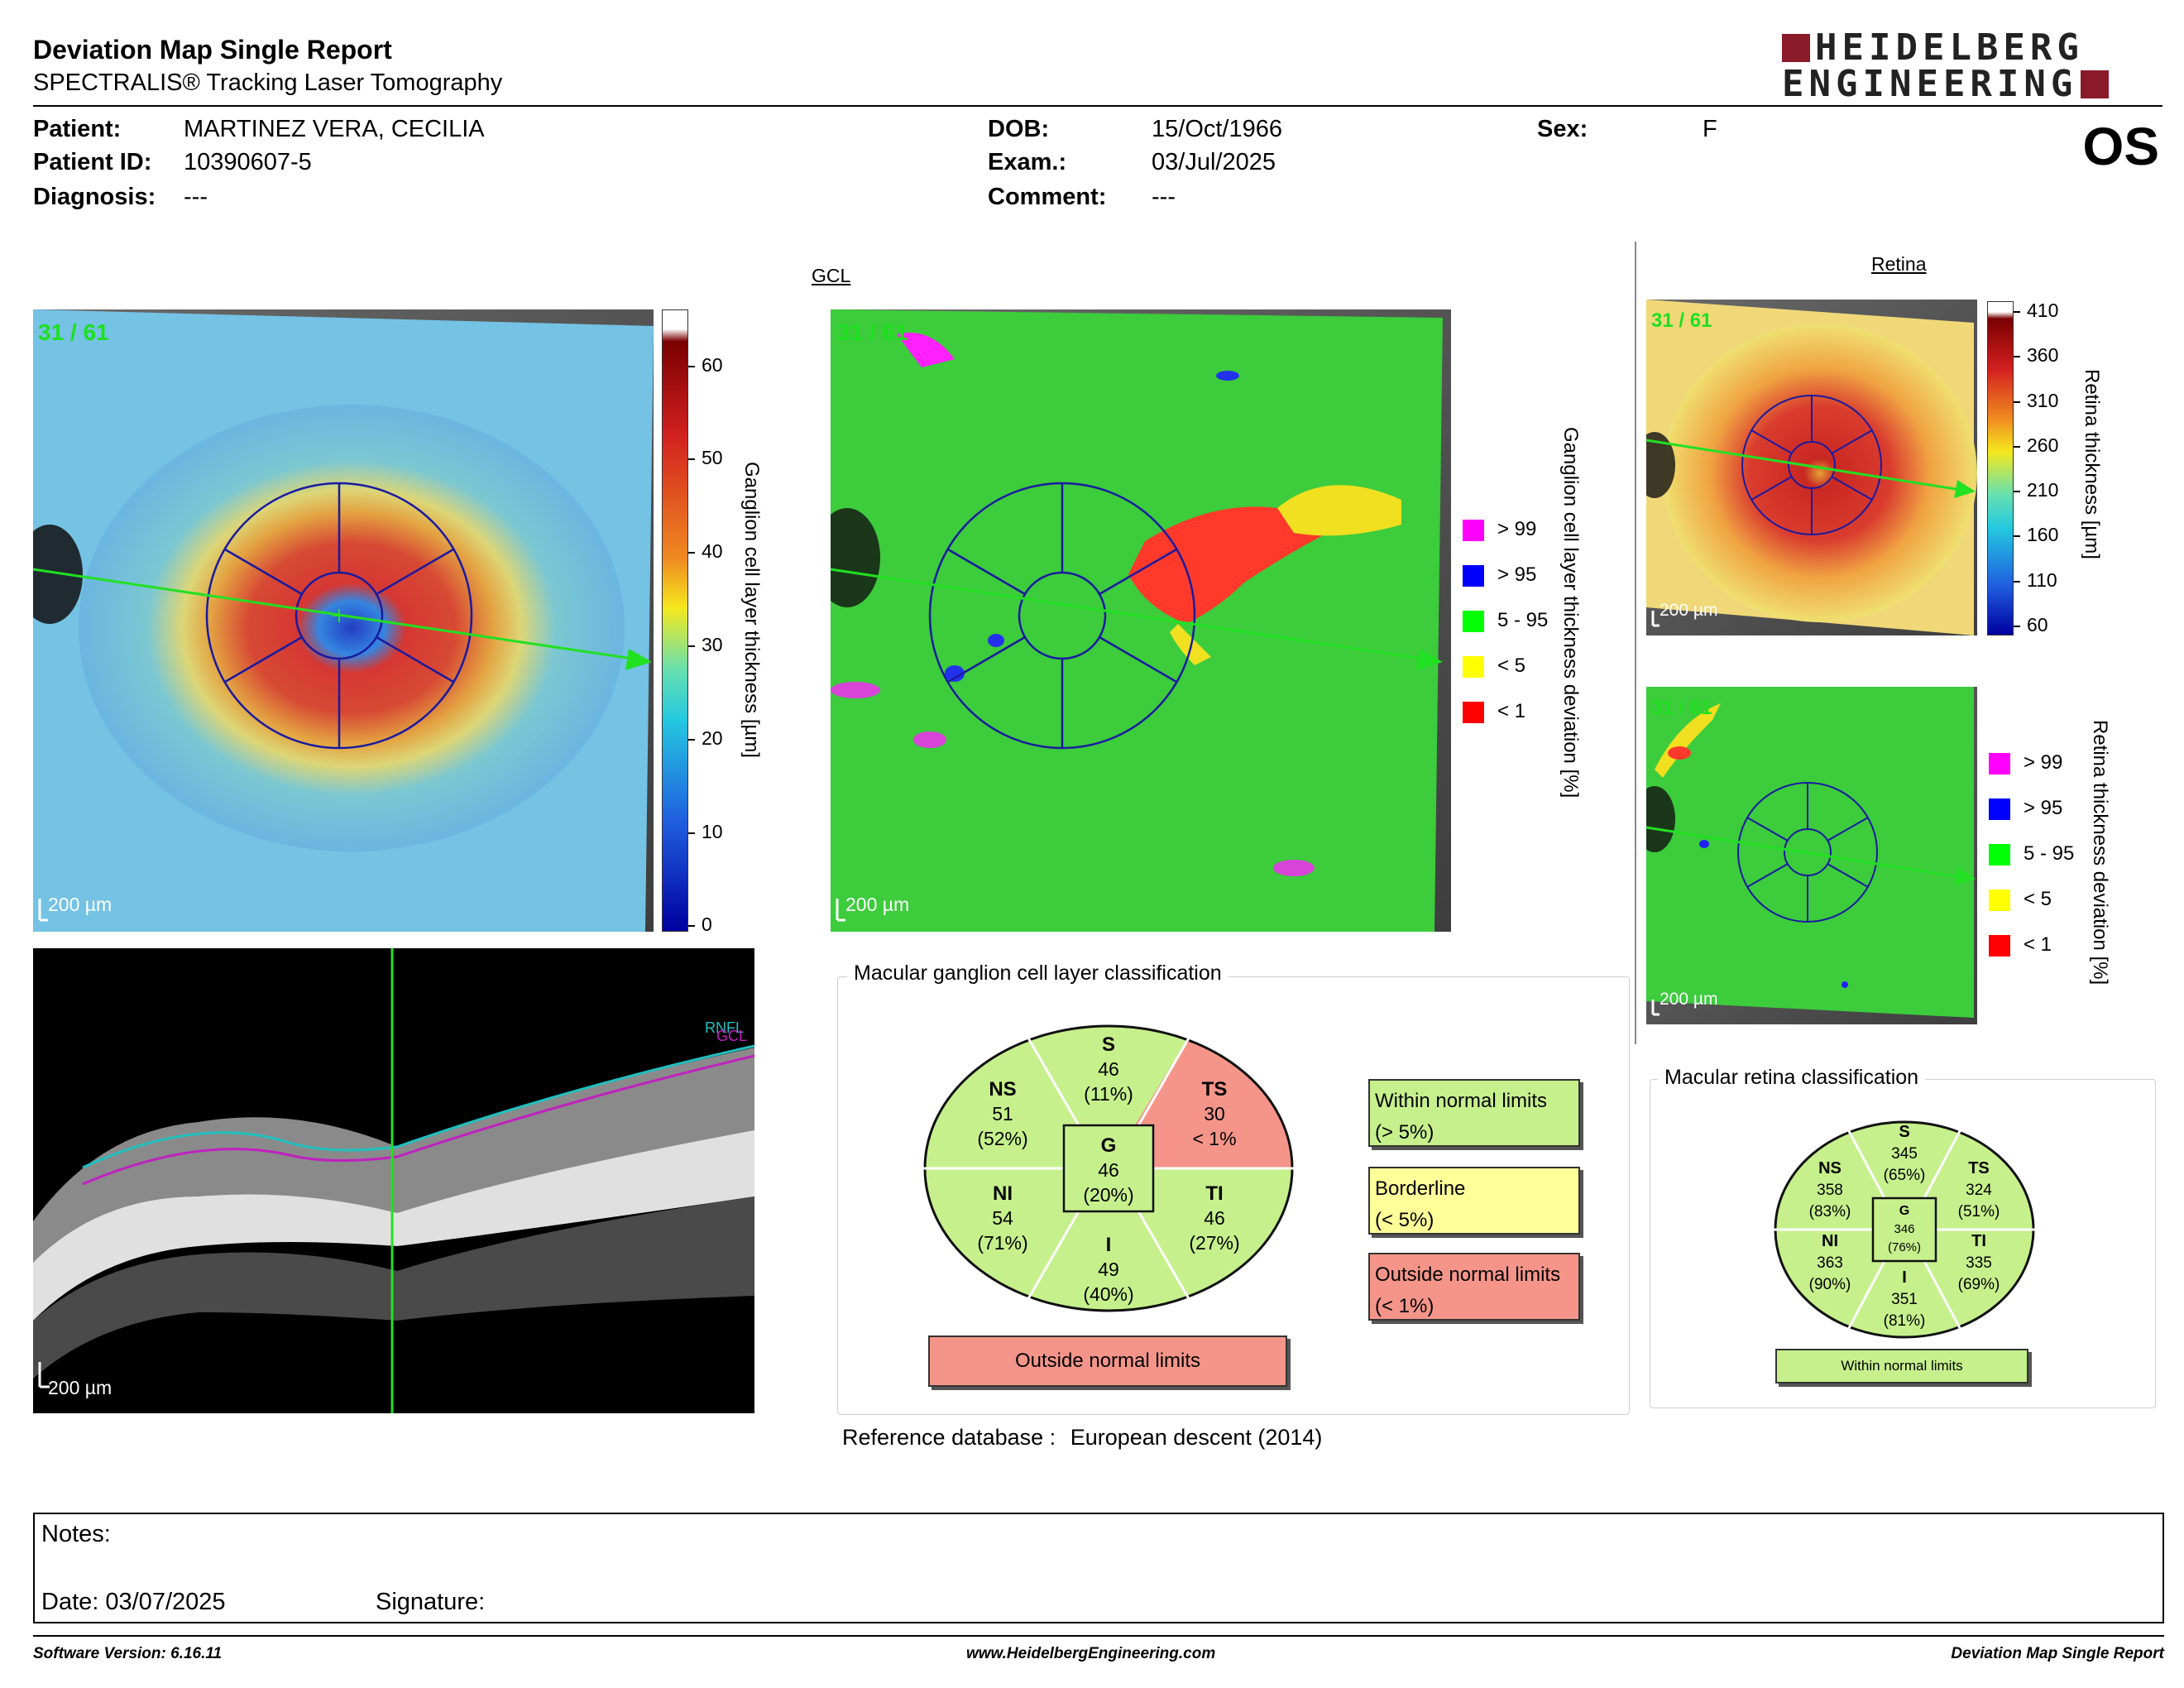 Image resolution: width=2184 pixels, height=1688 pixels. I want to click on ret-ni-pct: (90%), so click(1830, 1284).